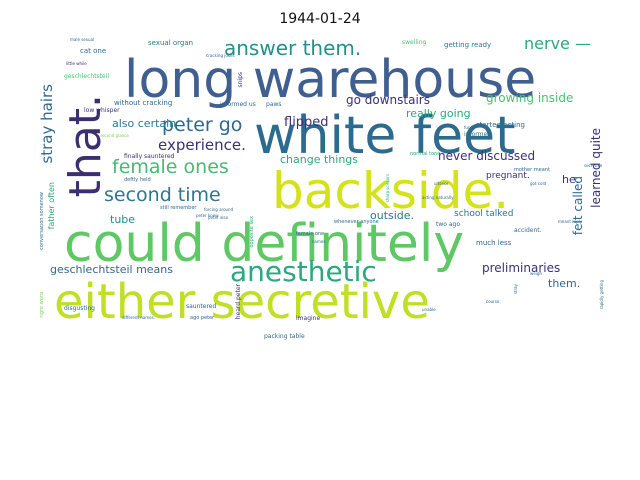  Describe the element at coordinates (220, 55) in the screenshot. I see `word-cracking-jokes: cracking jokes` at that location.